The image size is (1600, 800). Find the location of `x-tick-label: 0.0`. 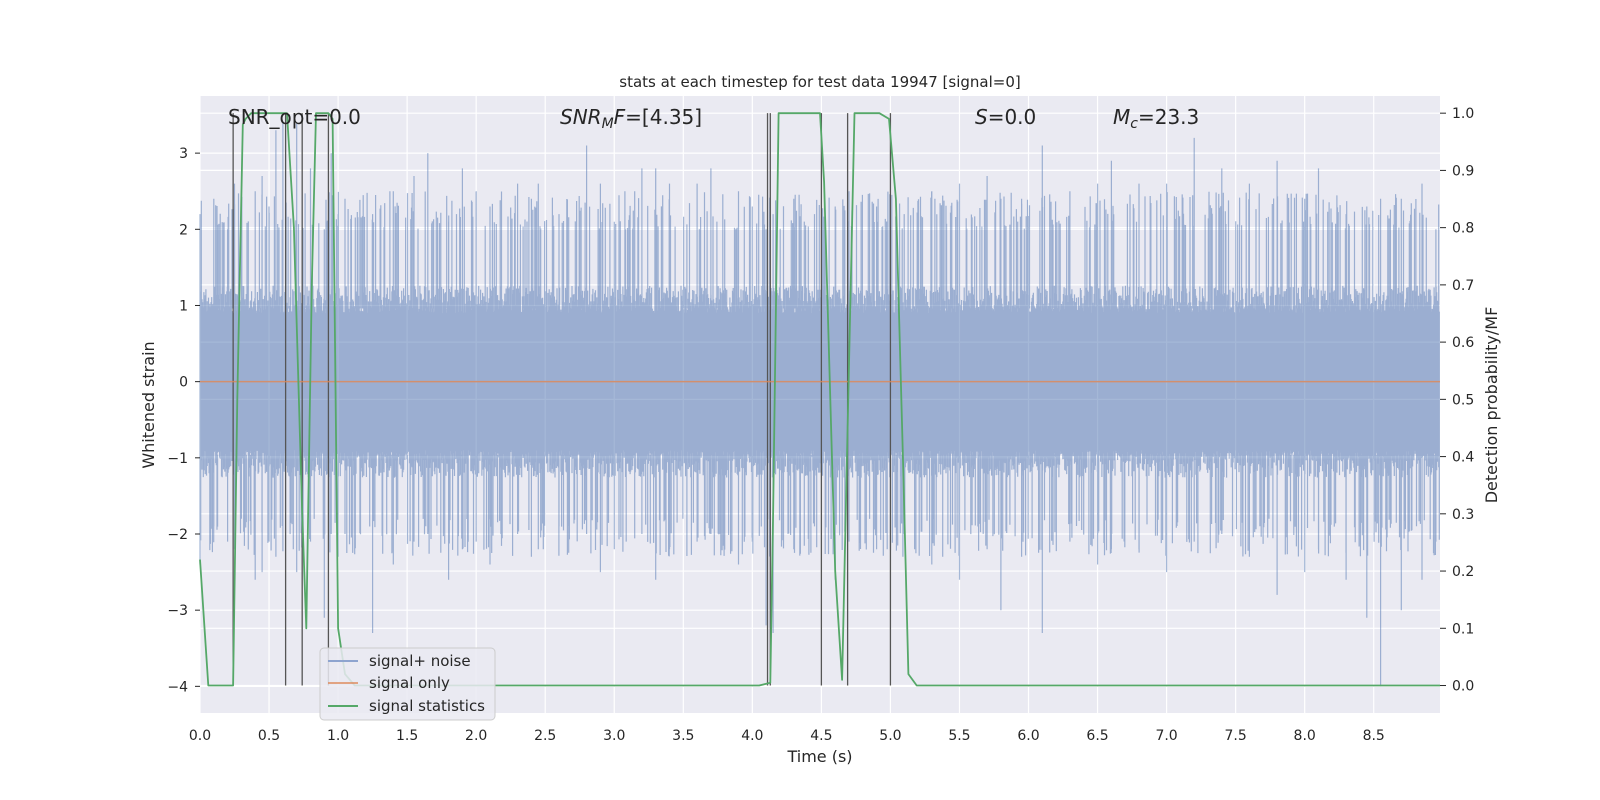

x-tick-label: 0.0 is located at coordinates (200, 736).